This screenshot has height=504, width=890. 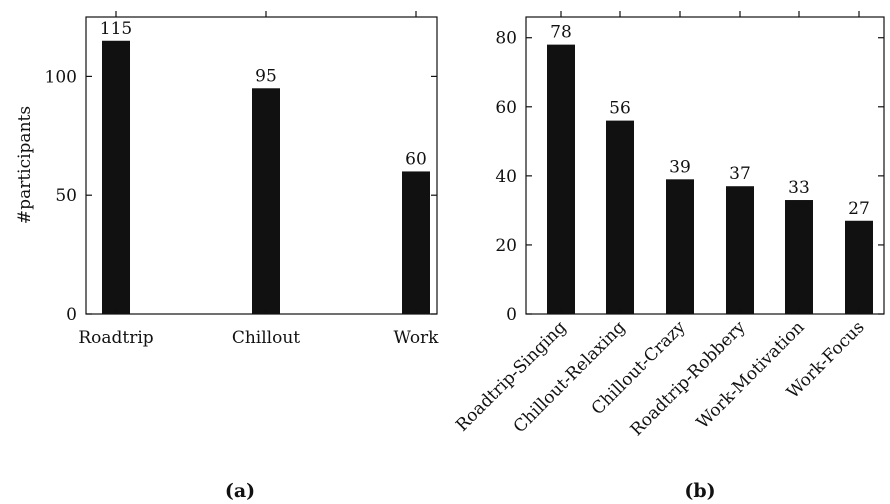 I want to click on panel-a-y-axis-label: #participants, so click(x=25, y=165).